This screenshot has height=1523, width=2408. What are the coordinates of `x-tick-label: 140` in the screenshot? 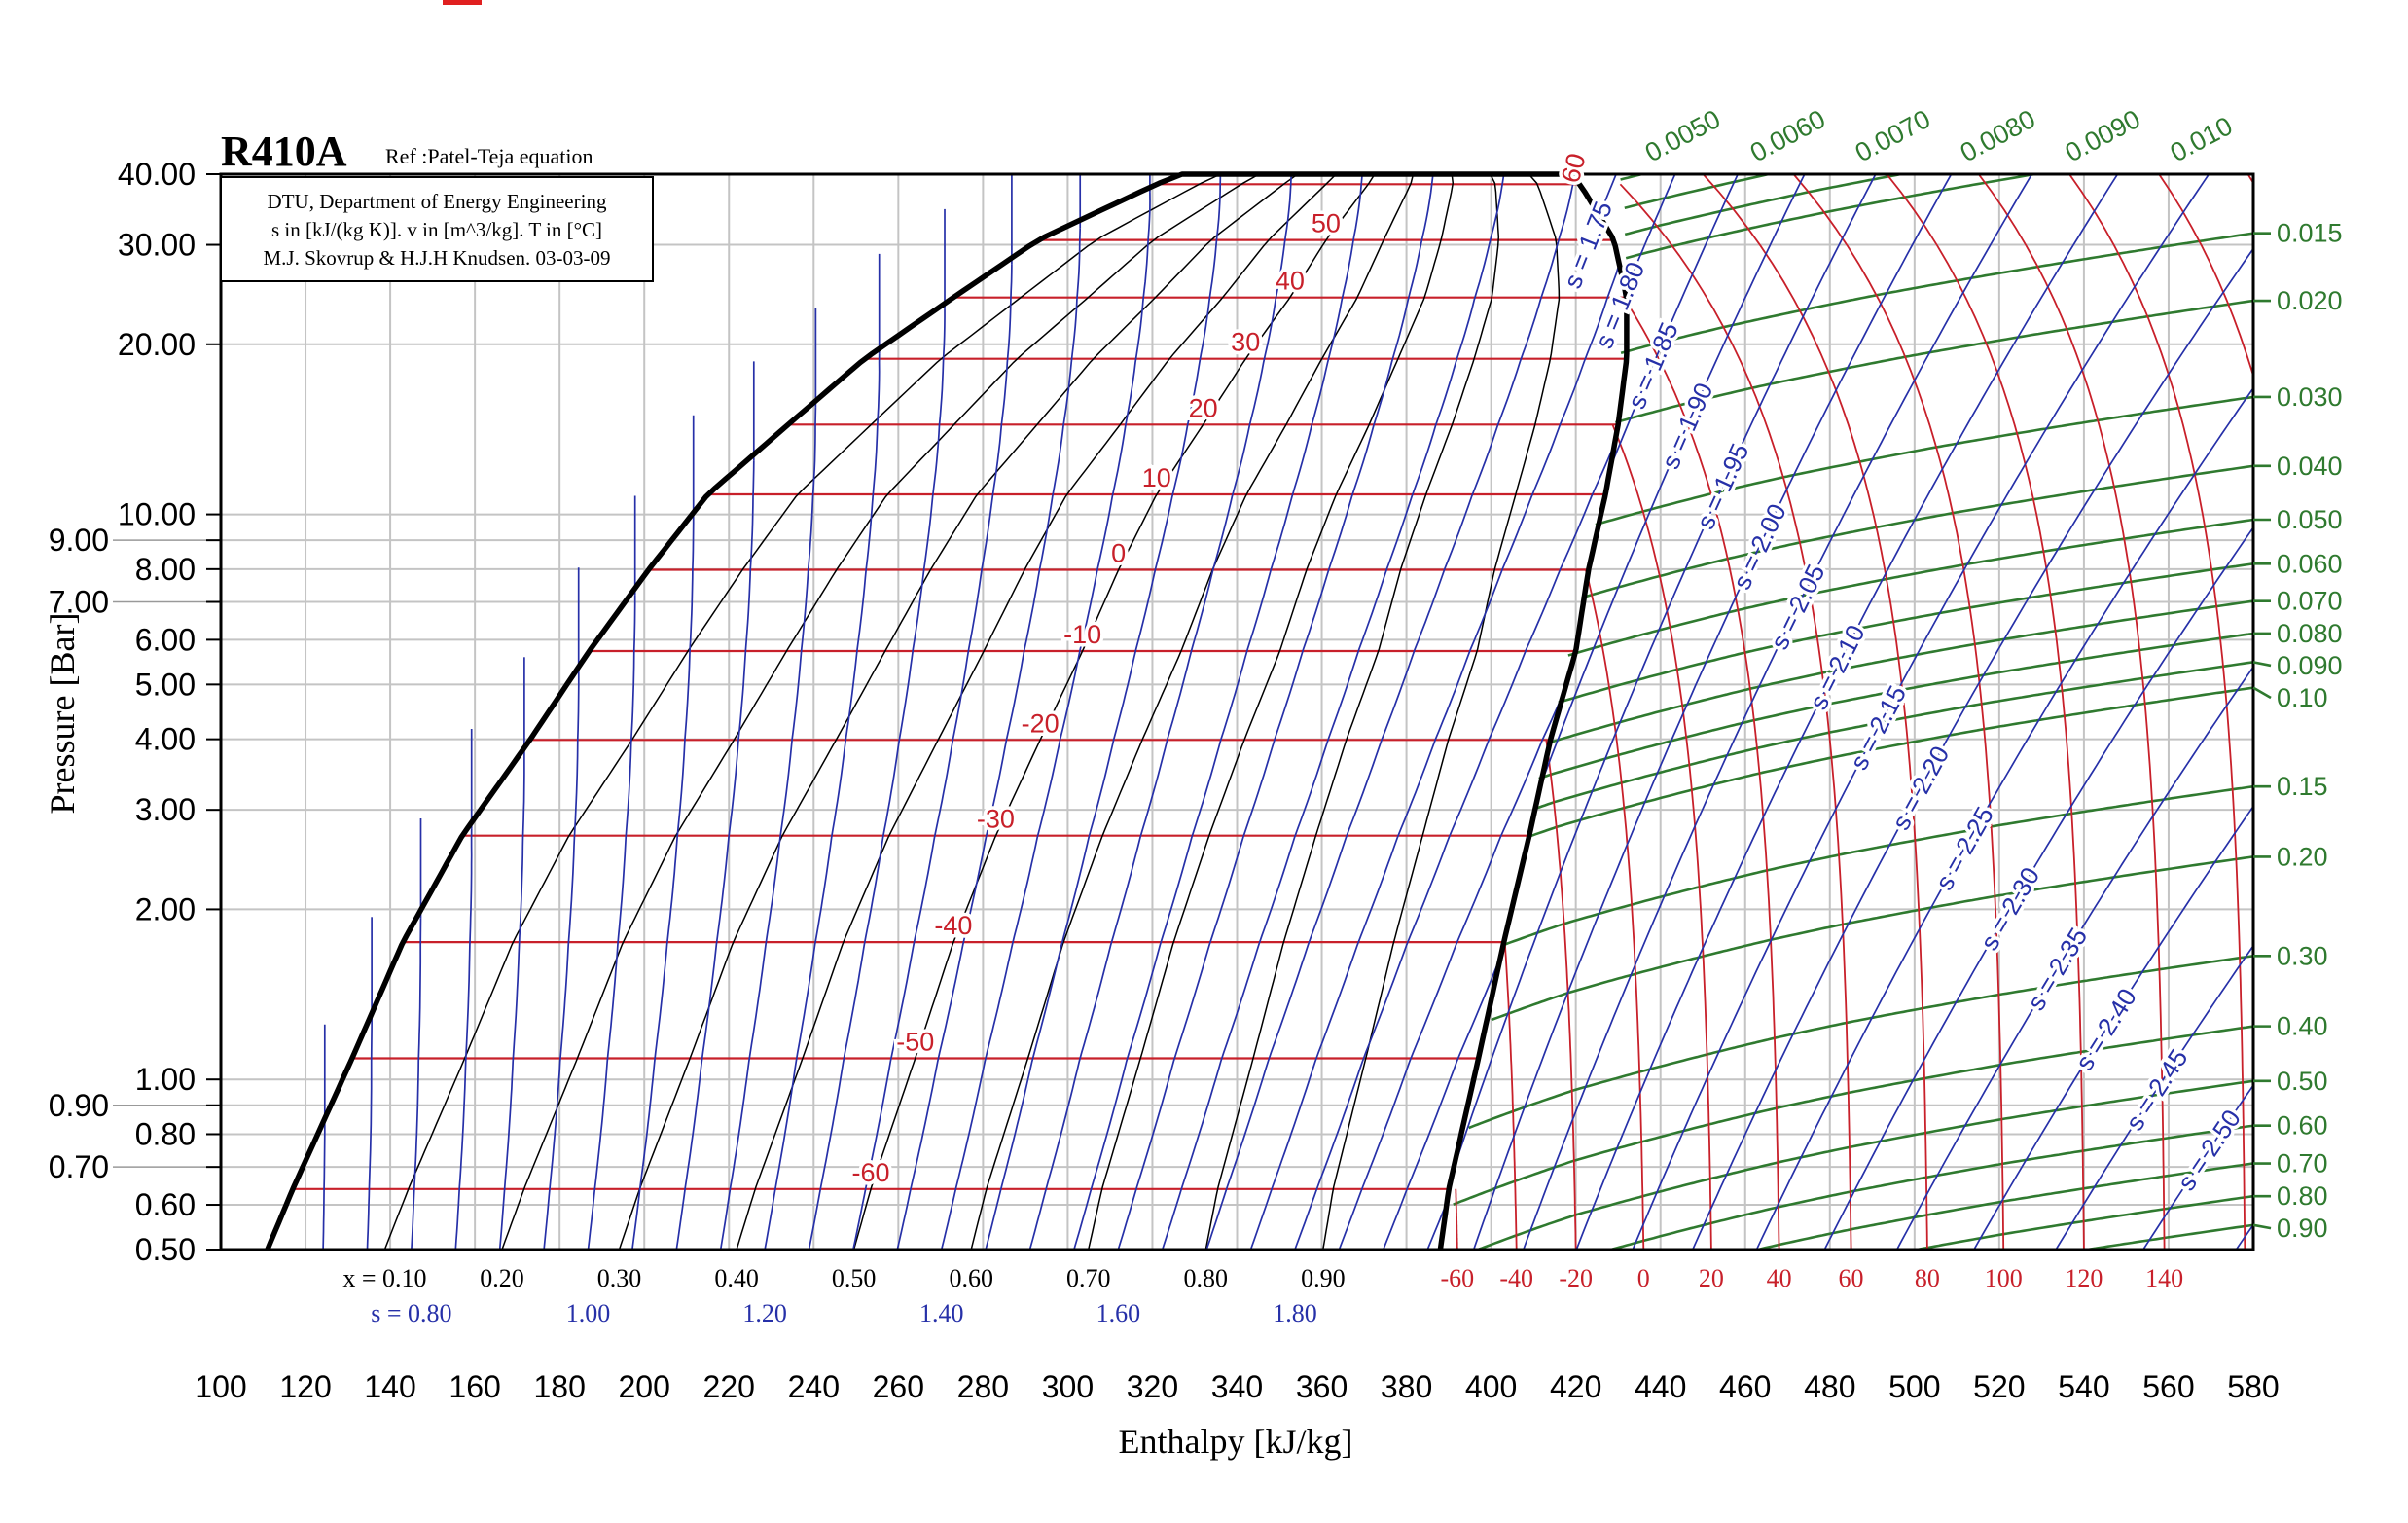 It's located at (389, 1386).